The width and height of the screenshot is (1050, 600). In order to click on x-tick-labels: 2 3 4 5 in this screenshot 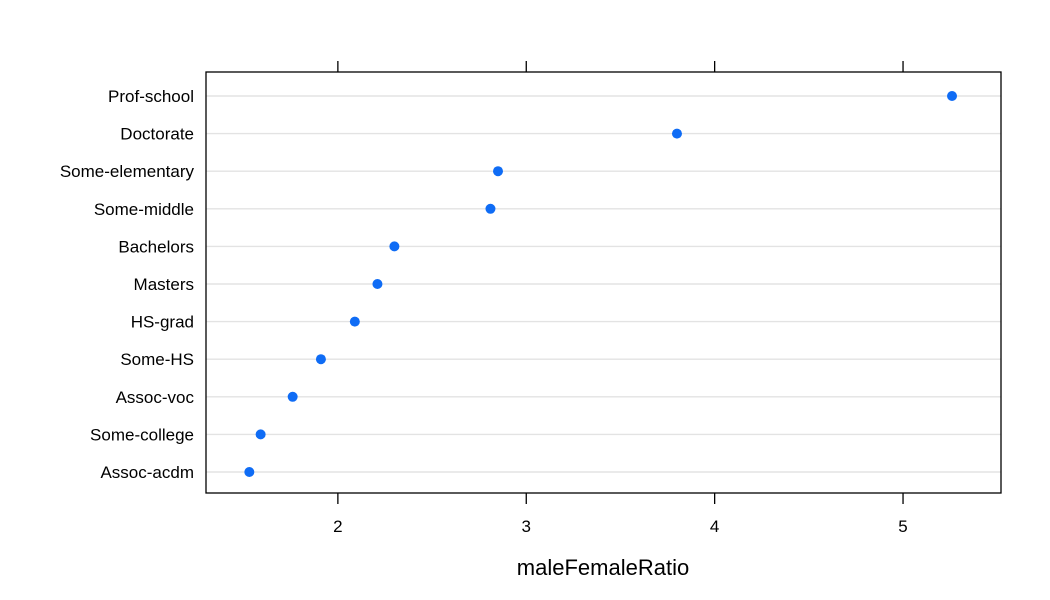, I will do `click(620, 526)`.